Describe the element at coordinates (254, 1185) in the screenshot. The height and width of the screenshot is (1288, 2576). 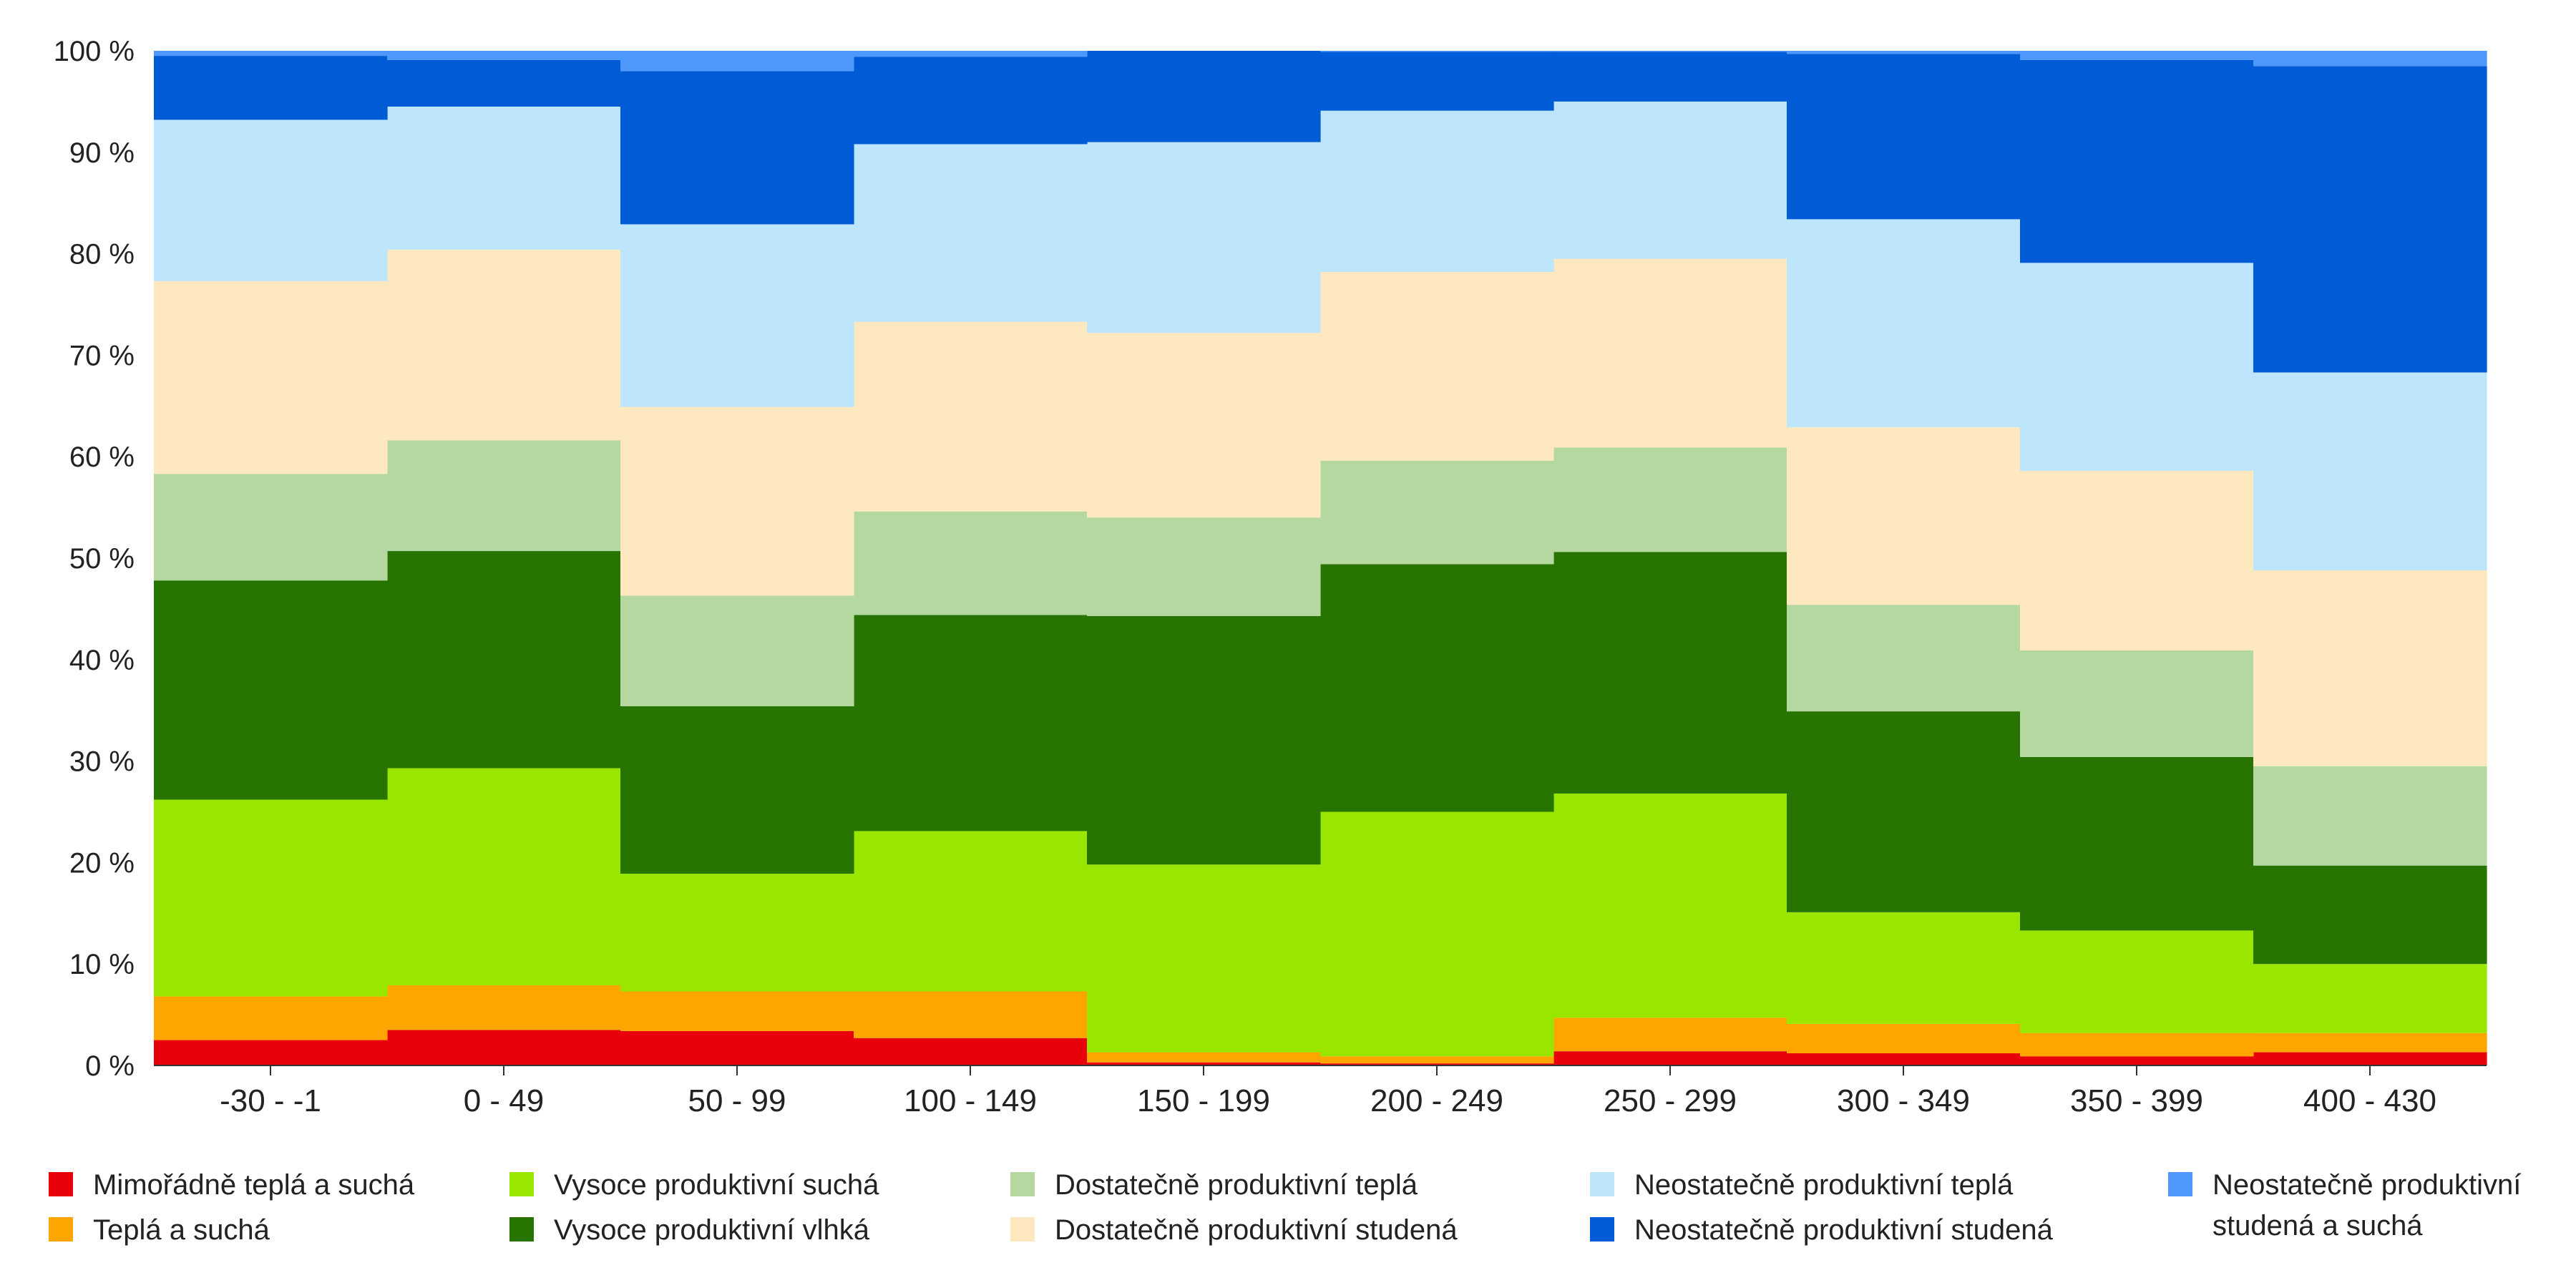
I see `legend-label: Mimořádně teplá a suchá` at that location.